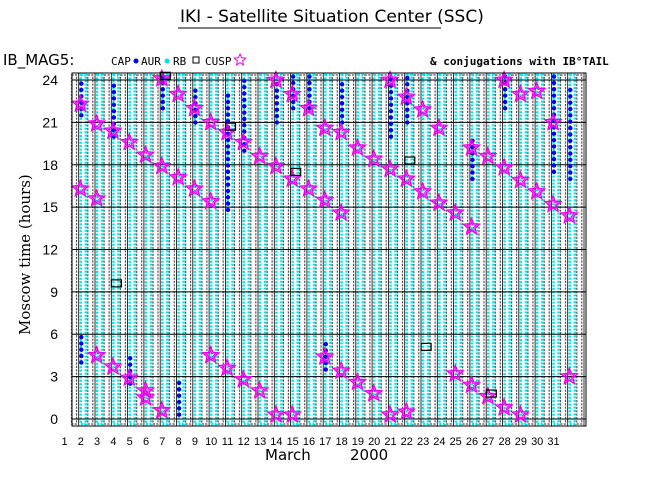 This screenshot has height=500, width=650. I want to click on y-tick-label: 3, so click(54, 377).